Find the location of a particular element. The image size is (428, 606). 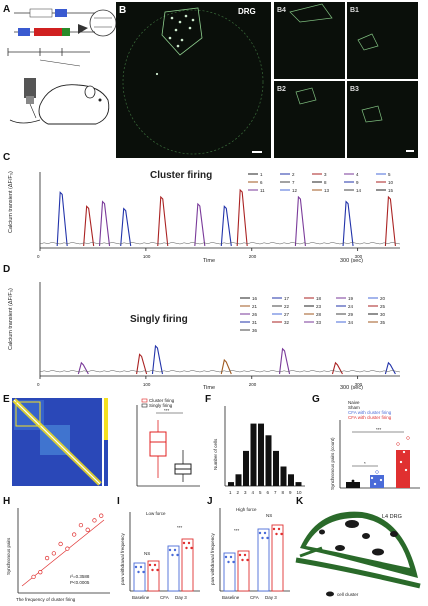

h-stat-p: P<0.0005 is located at coordinates (80, 582).